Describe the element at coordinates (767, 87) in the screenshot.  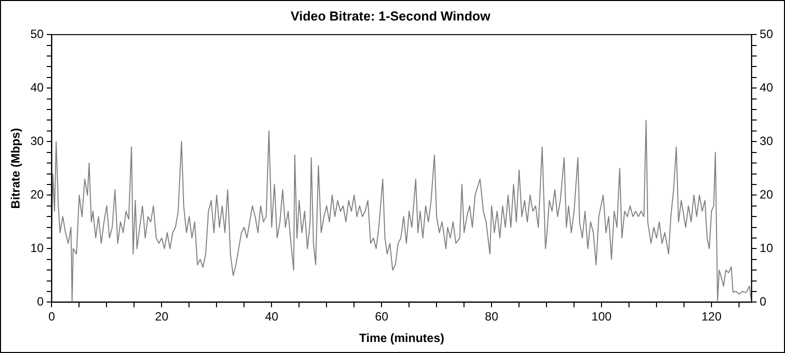
I see `y2-tick-label: 40` at that location.